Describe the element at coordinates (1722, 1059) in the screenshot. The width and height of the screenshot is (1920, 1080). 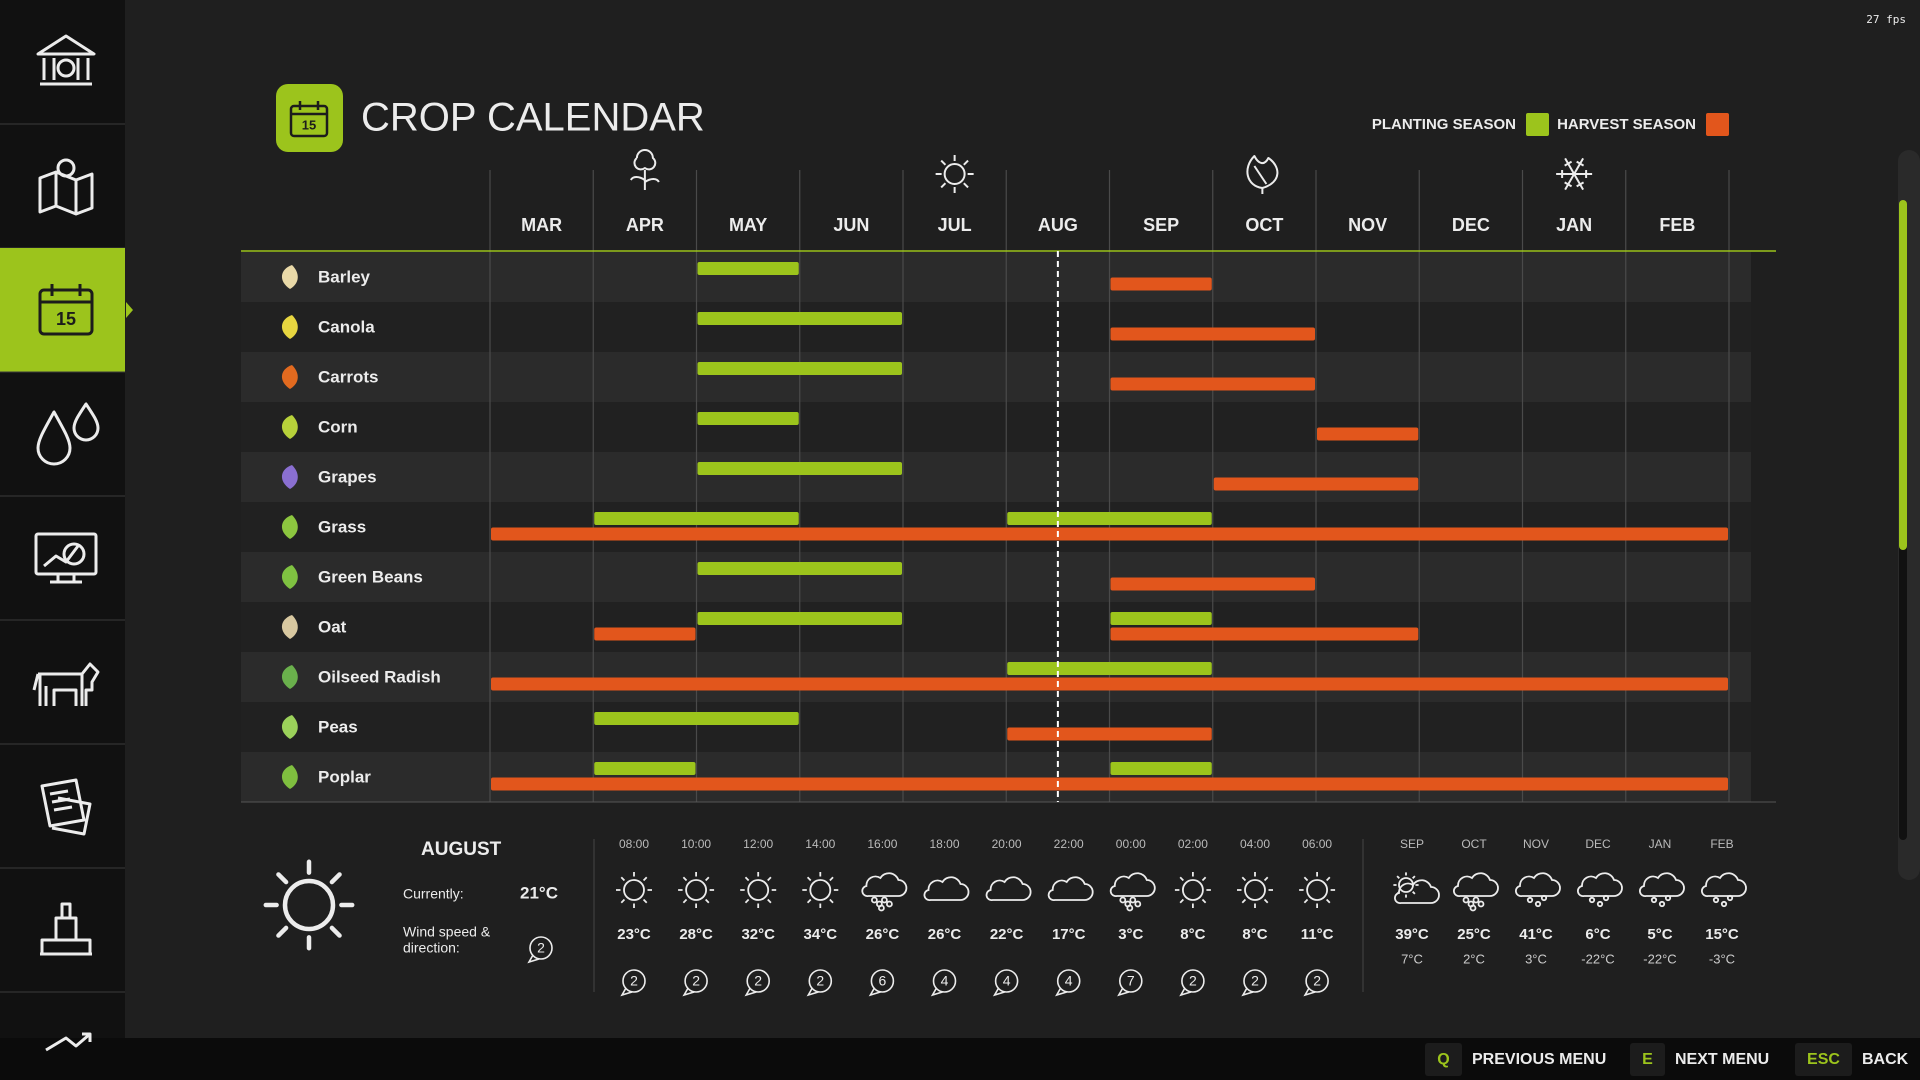
I see `footer-action: NEXT MENU` at that location.